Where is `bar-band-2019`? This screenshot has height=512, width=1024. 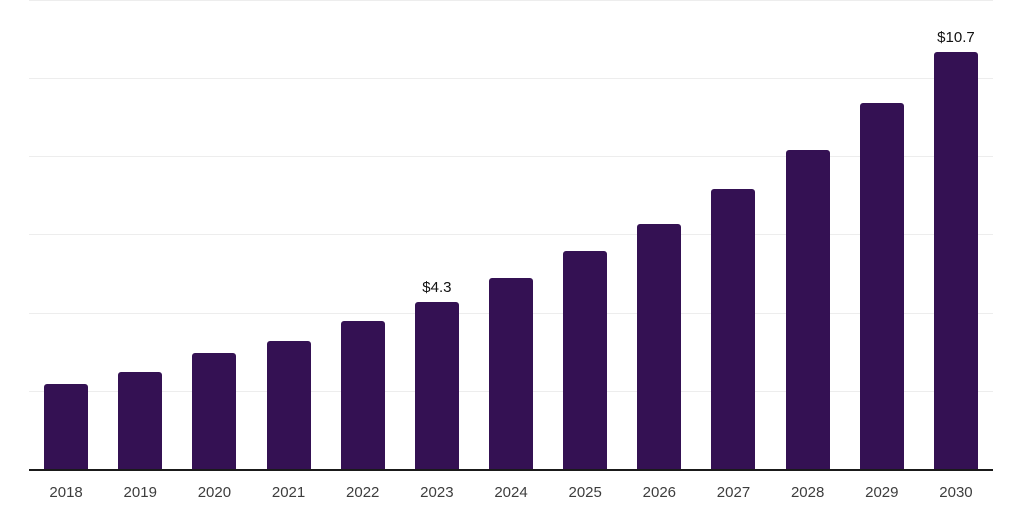
bar-band-2019 is located at coordinates (140, 235).